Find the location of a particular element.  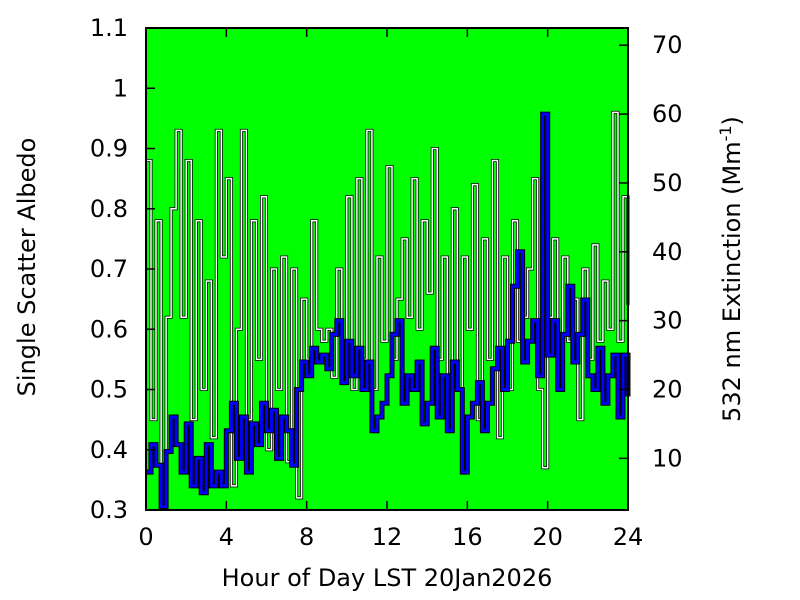

y-axis-title: Single Scatter Albedo is located at coordinates (27, 267).